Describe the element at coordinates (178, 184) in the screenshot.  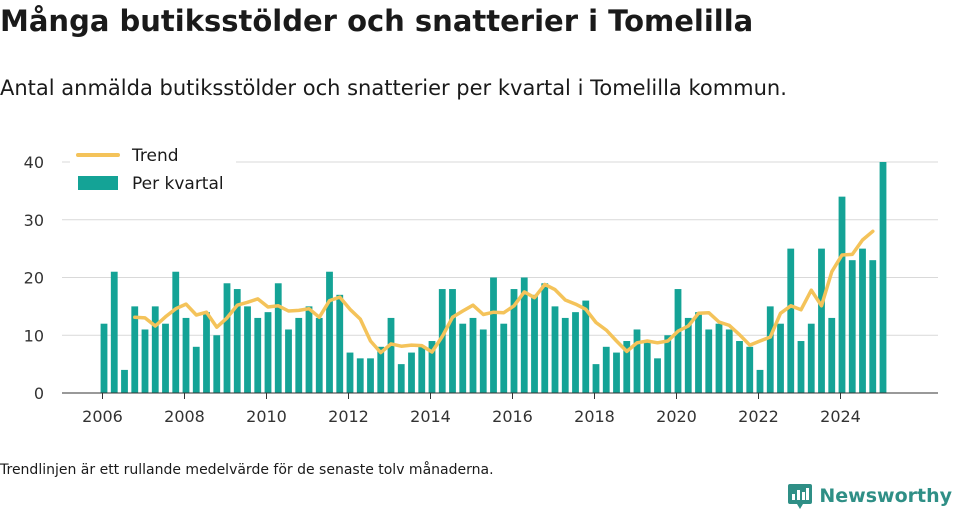
I see `legend-bar-label: Per kvartal` at that location.